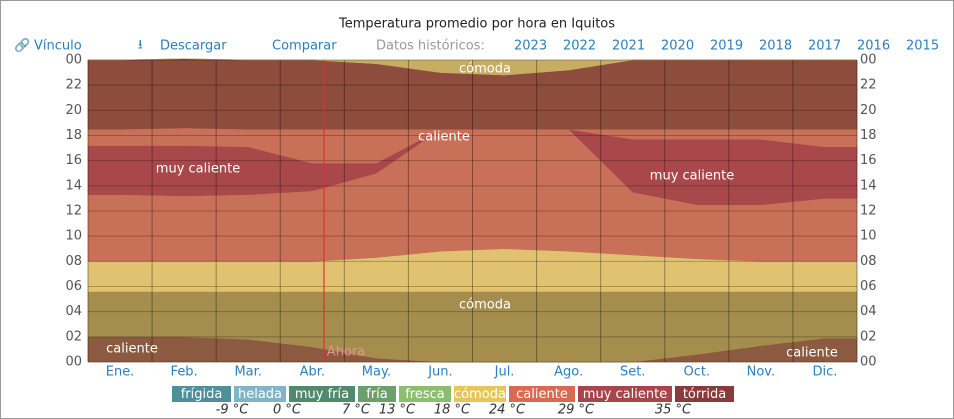 The width and height of the screenshot is (954, 419). I want to click on legend-label: fresca, so click(425, 394).